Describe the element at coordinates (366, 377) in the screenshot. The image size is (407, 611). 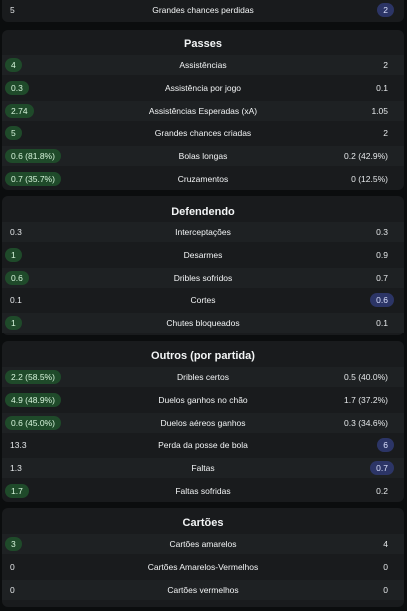
I see `stat-right-value: 0.5 (40.0%)` at that location.